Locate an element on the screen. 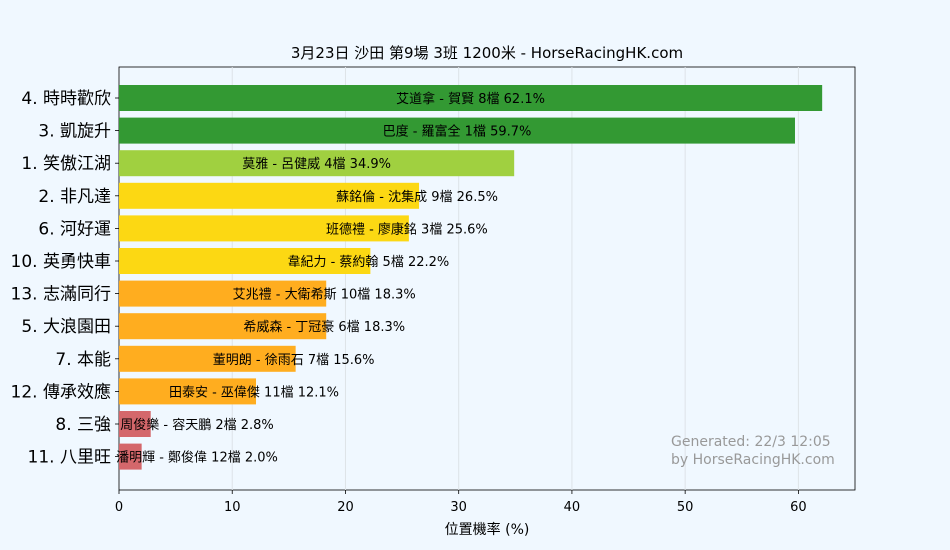 This screenshot has height=550, width=950. bar-label: 韋紀力 - 蔡約翰 5檔 22.2% is located at coordinates (368, 262).